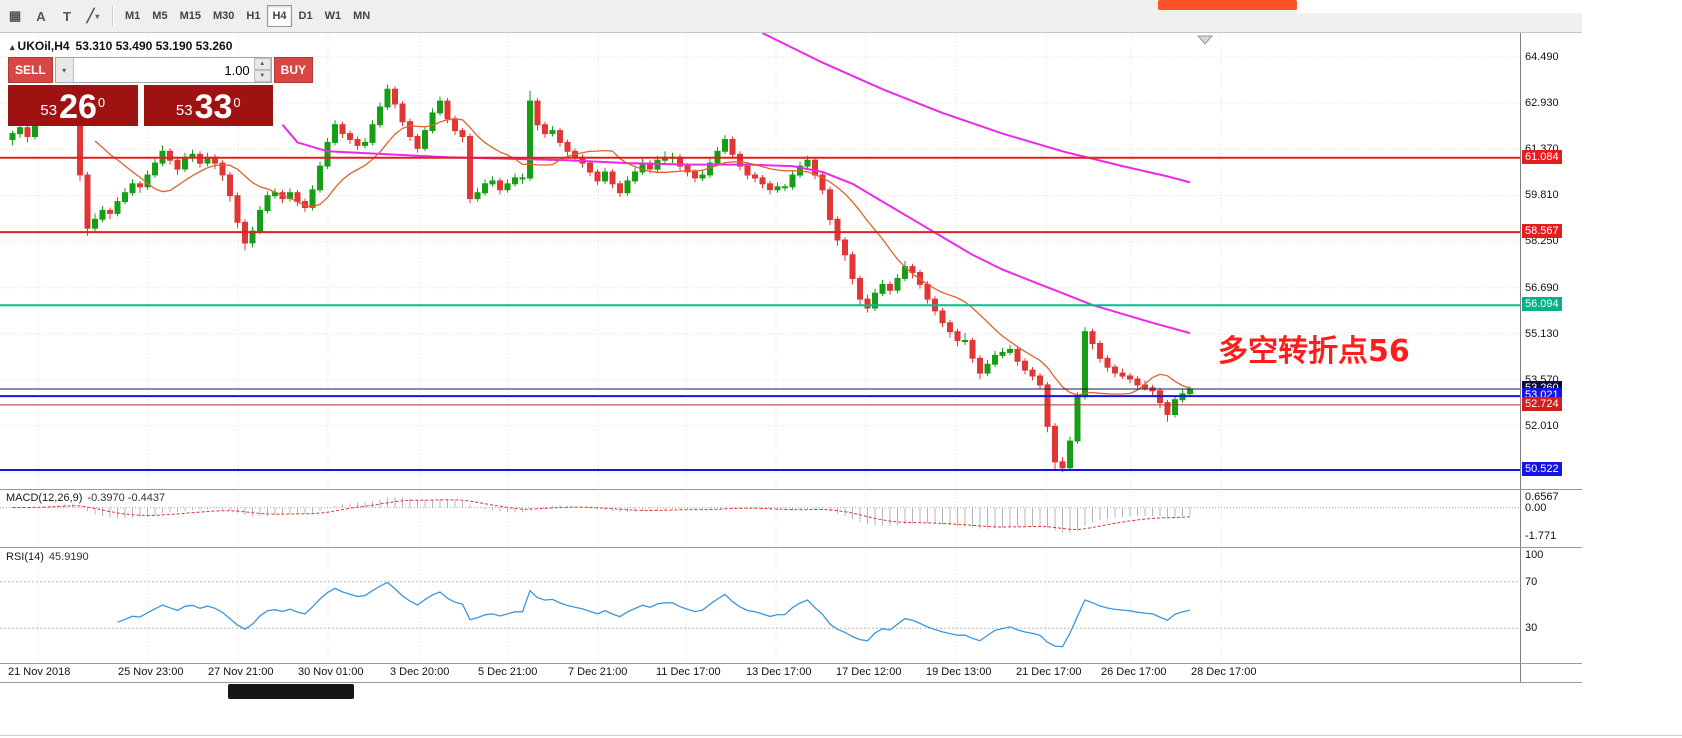  Describe the element at coordinates (15, 16) in the screenshot. I see `pattern-grid-icon: ▦` at that location.